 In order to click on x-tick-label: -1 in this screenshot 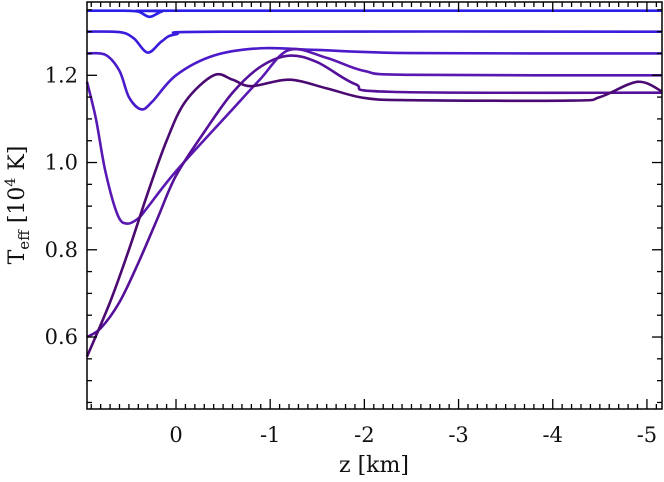, I will do `click(270, 435)`.